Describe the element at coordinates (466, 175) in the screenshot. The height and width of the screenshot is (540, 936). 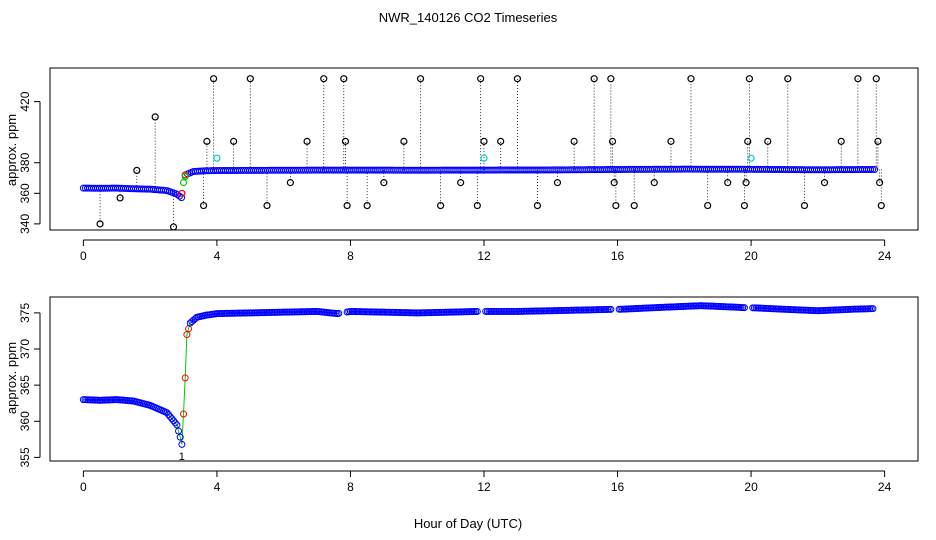
I see `top-highlight-points` at that location.